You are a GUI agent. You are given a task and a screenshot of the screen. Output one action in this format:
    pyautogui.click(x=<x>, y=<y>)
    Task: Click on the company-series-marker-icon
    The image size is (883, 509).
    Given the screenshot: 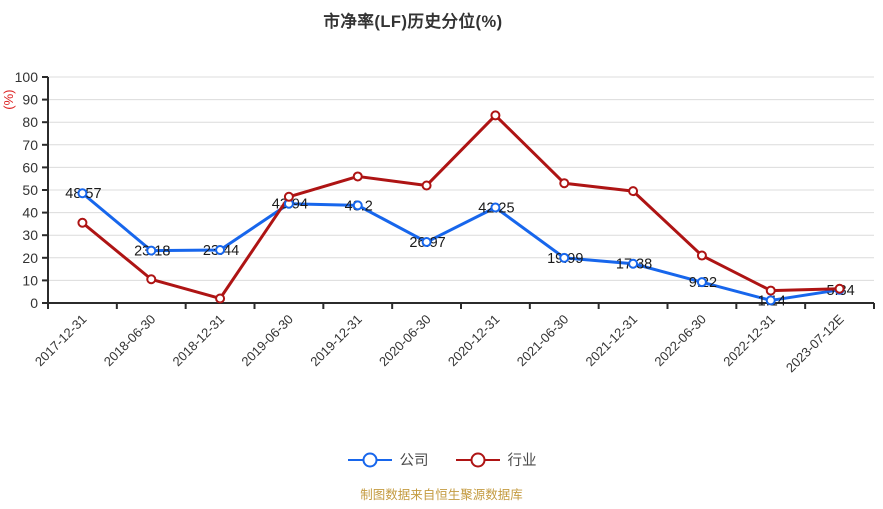 What is the action you would take?
    pyautogui.click(x=369, y=459)
    